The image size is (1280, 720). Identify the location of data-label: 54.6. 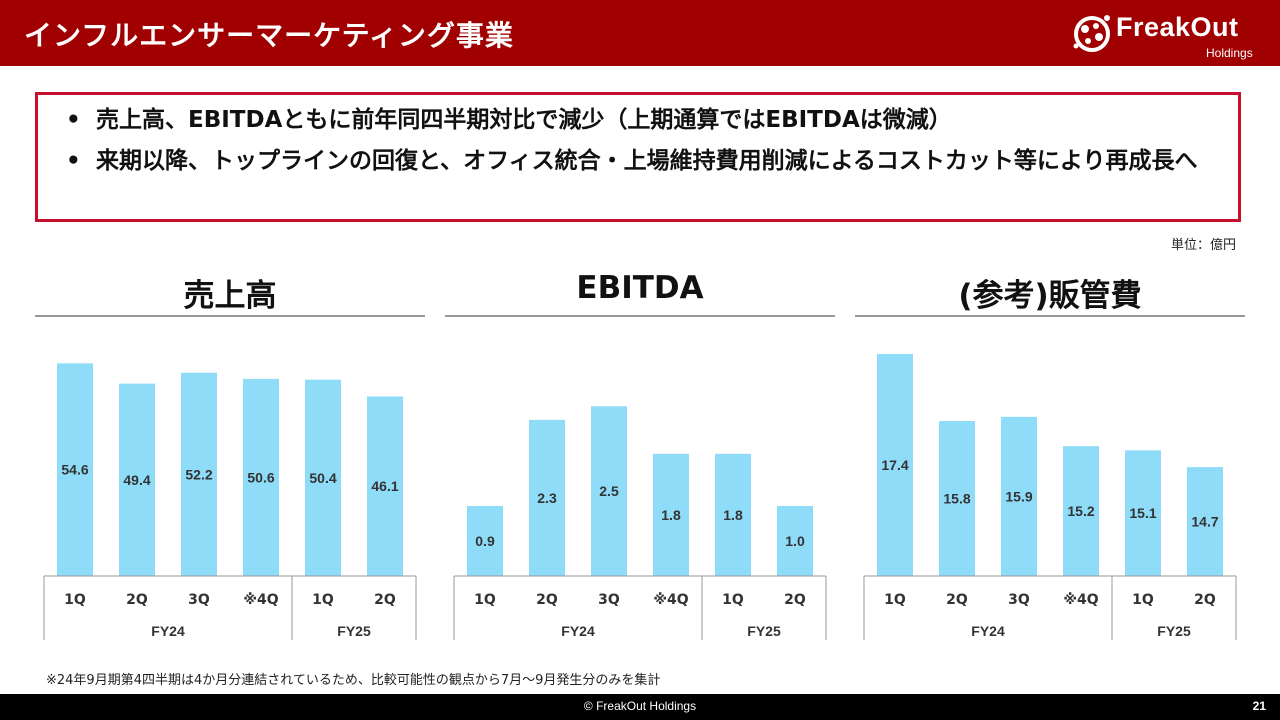
(74, 470).